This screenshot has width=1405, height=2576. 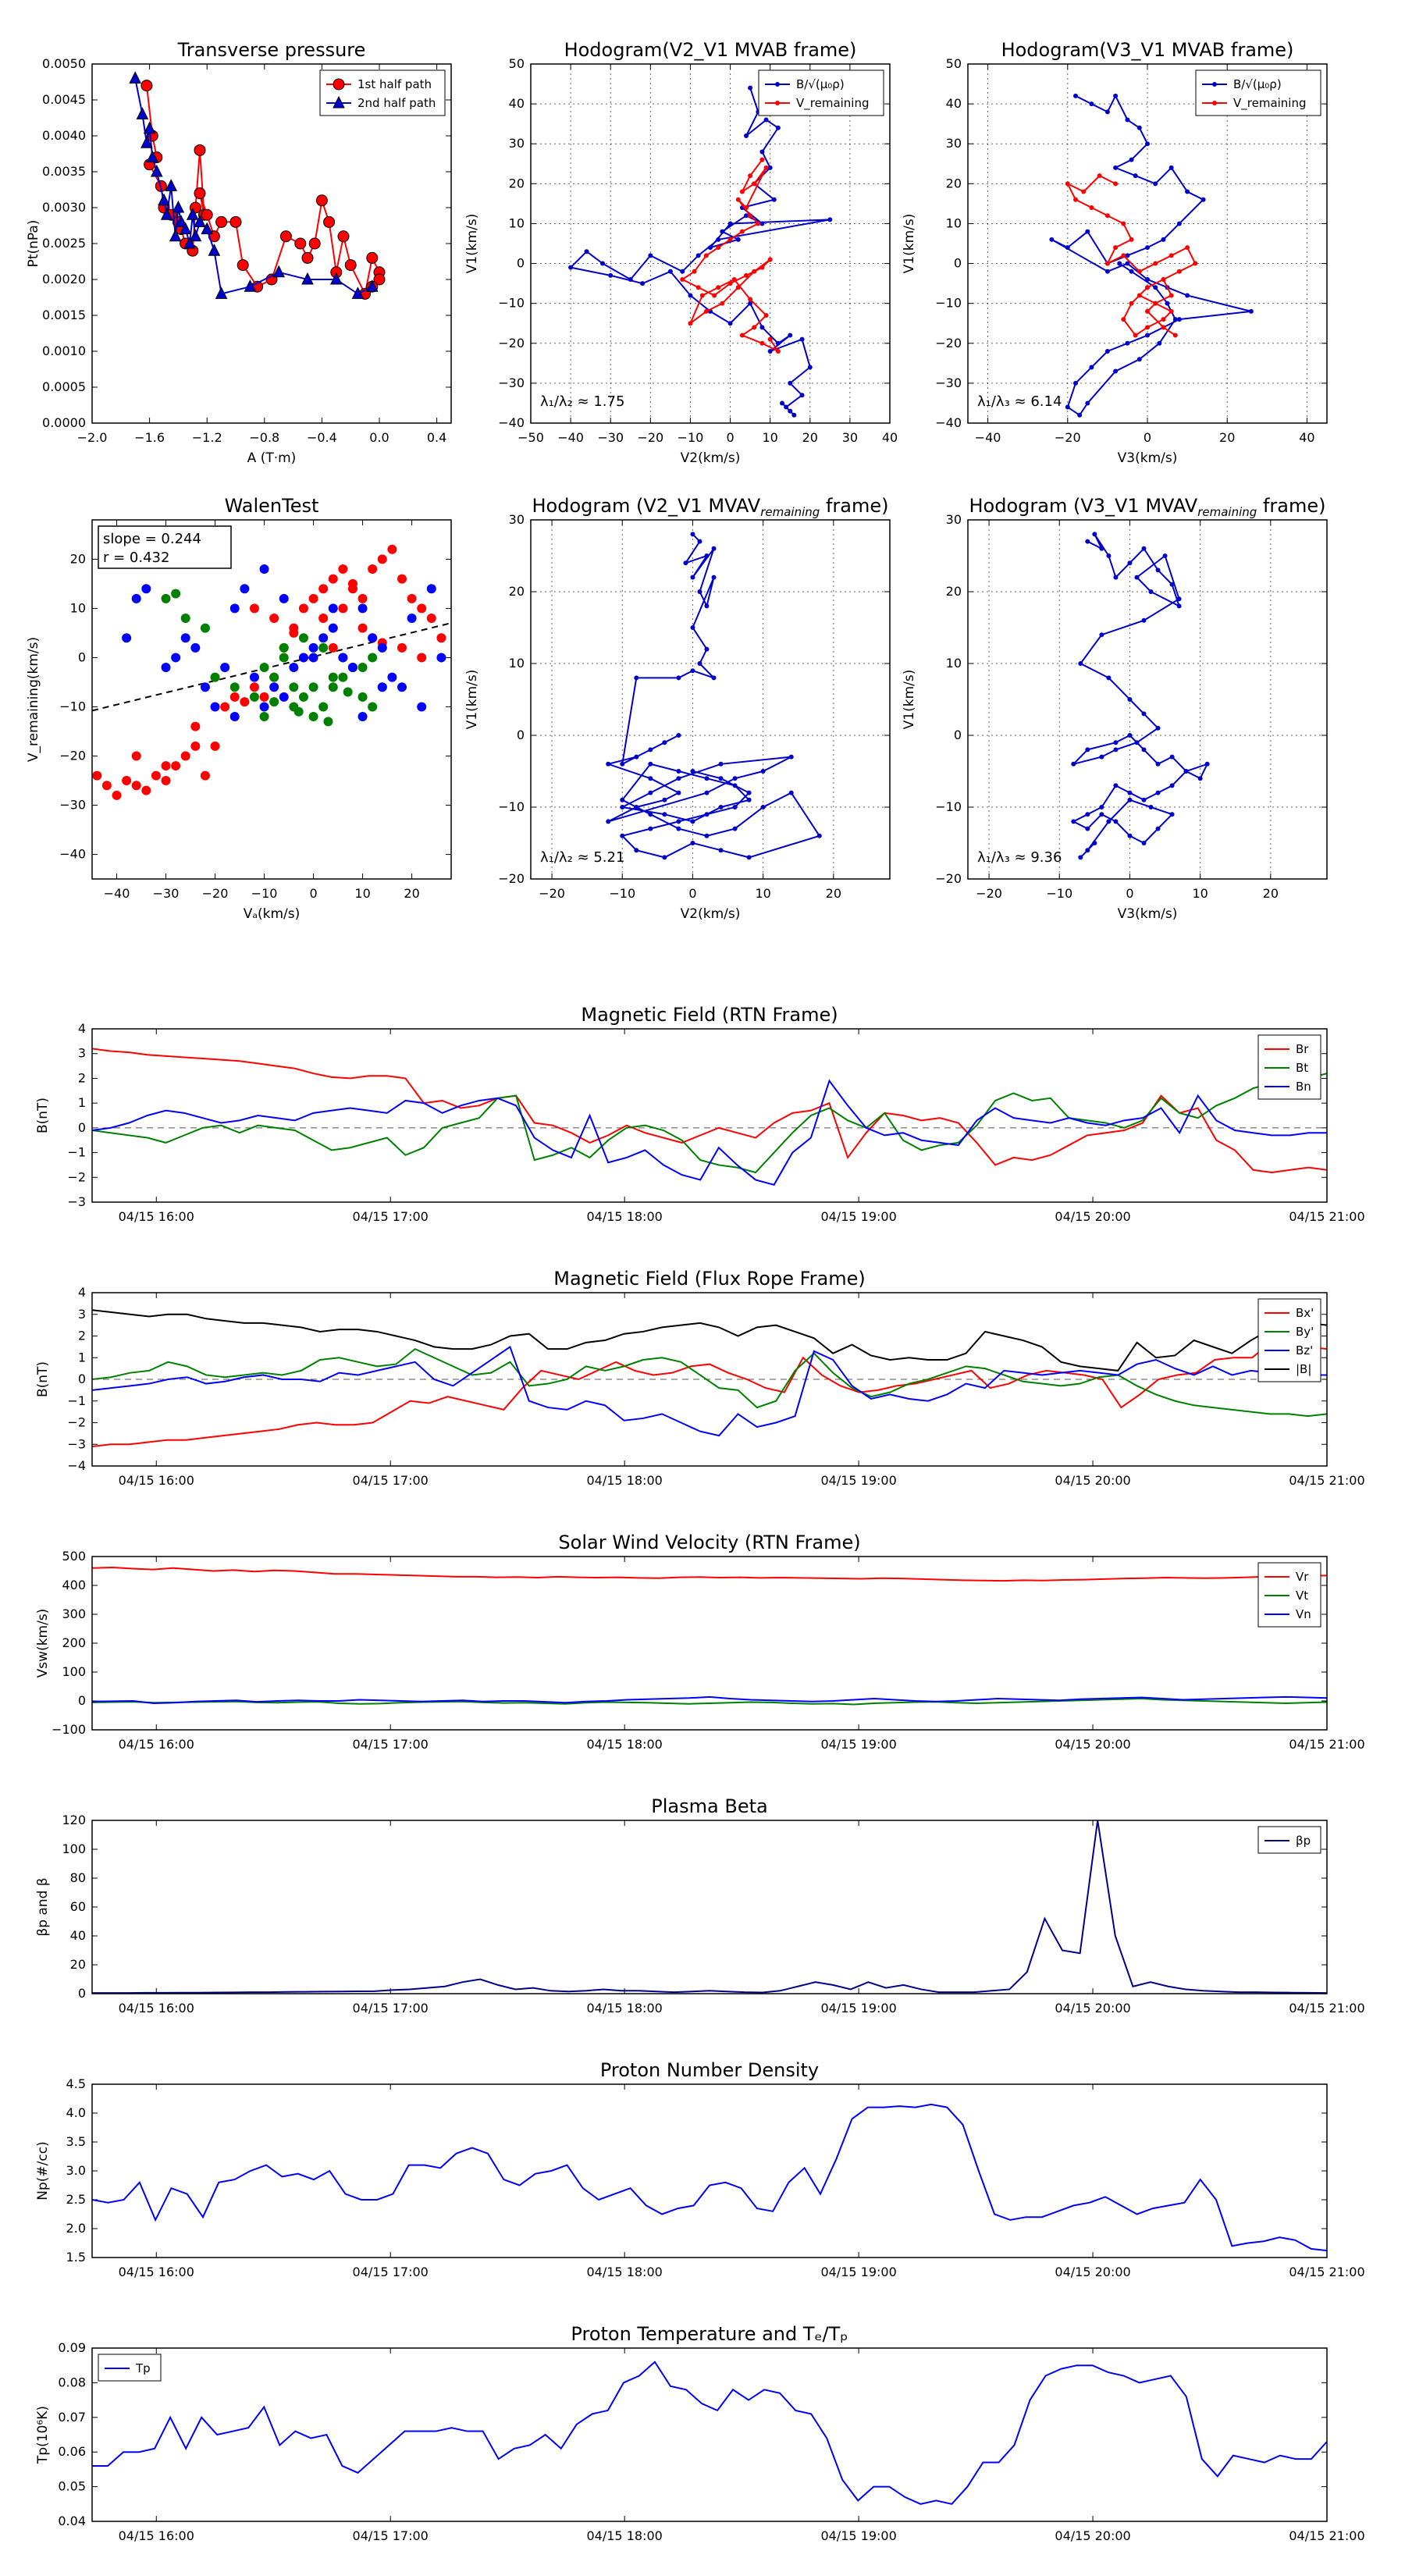 I want to click on series-line-Bn, so click(x=710, y=1132).